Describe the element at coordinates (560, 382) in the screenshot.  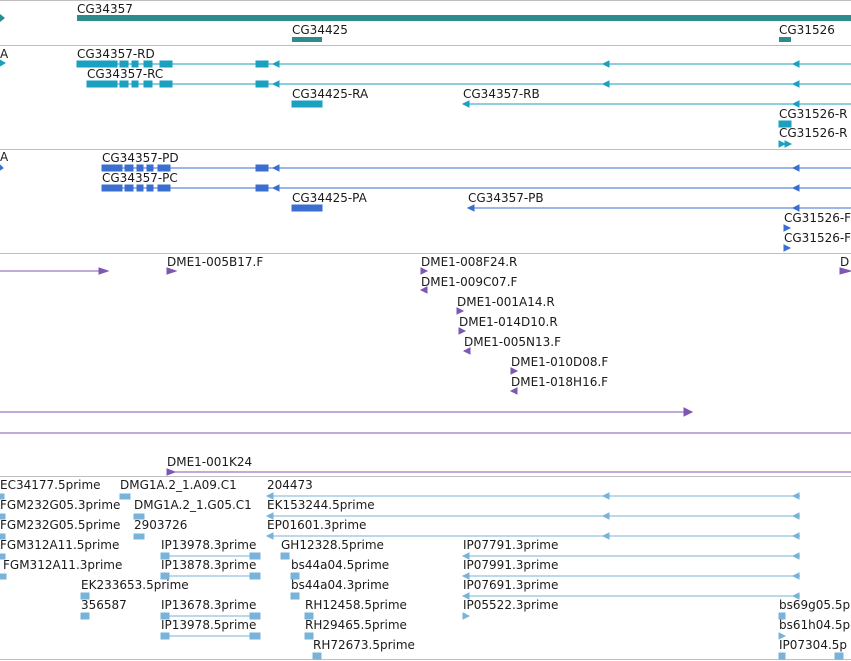
I see `bac-label: DME1-018H16.F` at that location.